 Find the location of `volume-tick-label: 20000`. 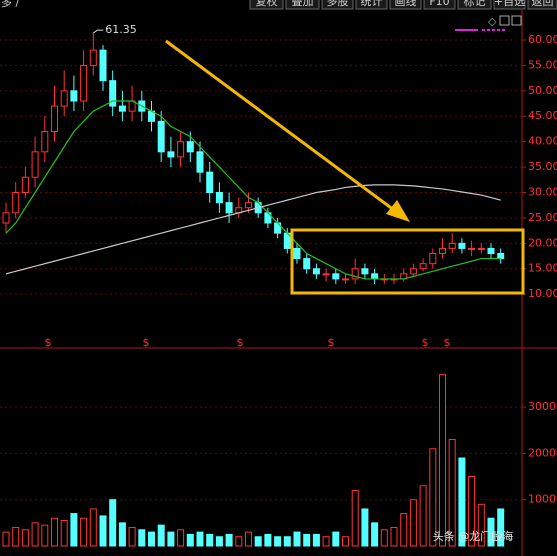

volume-tick-label: 20000 is located at coordinates (542, 452).